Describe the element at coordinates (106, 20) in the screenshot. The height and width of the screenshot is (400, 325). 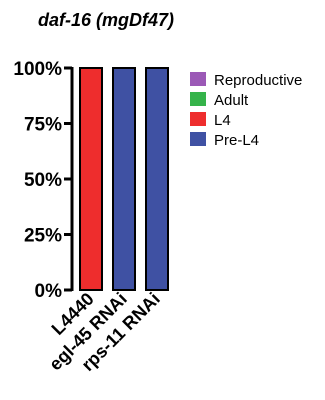
I see `chart-title: daf-16 (mgDf47)` at that location.